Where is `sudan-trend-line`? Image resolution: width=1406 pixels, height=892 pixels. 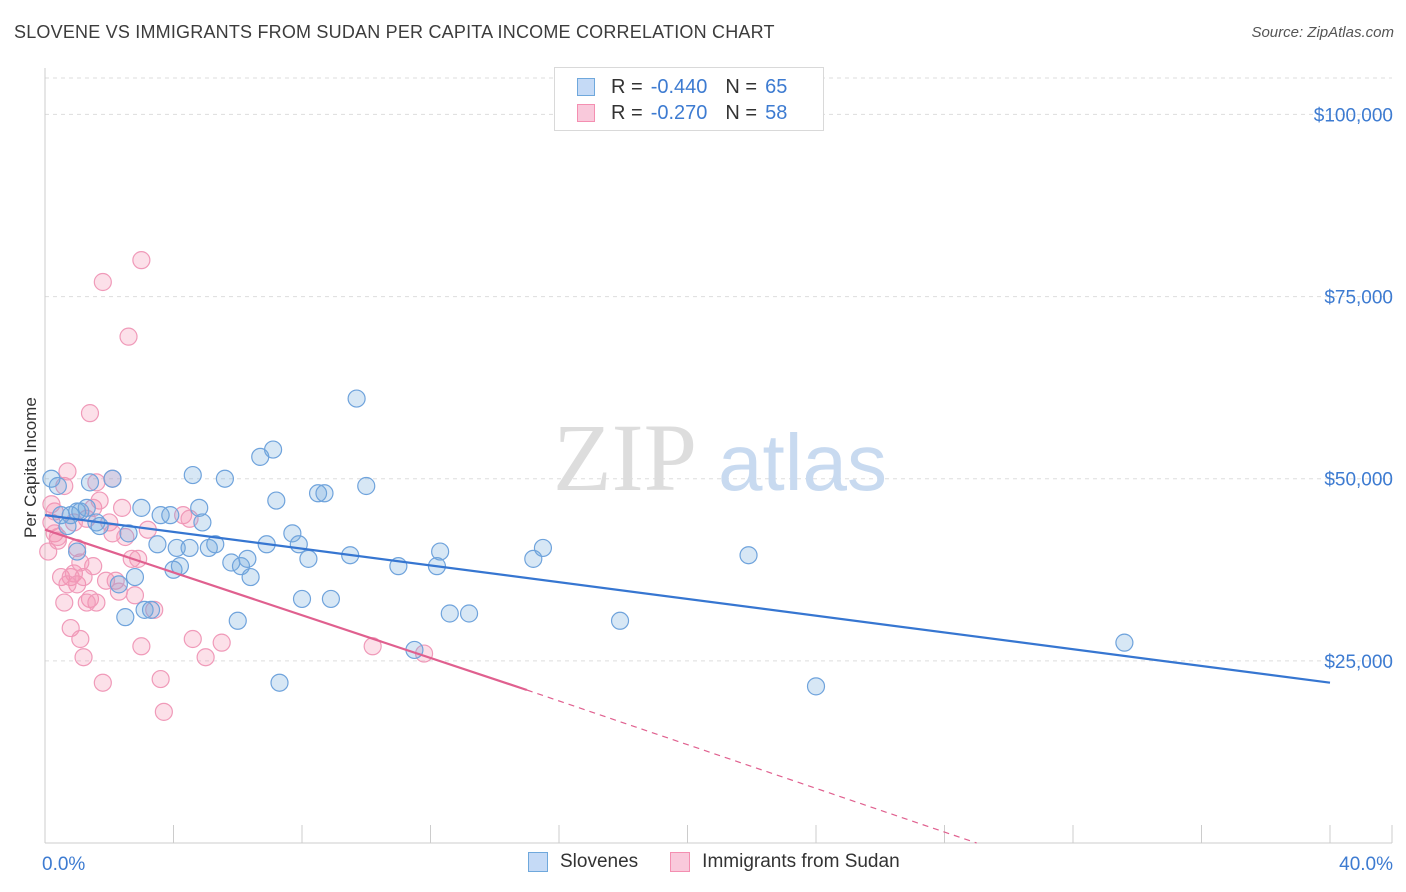 sudan-trend-line is located at coordinates (286, 610).